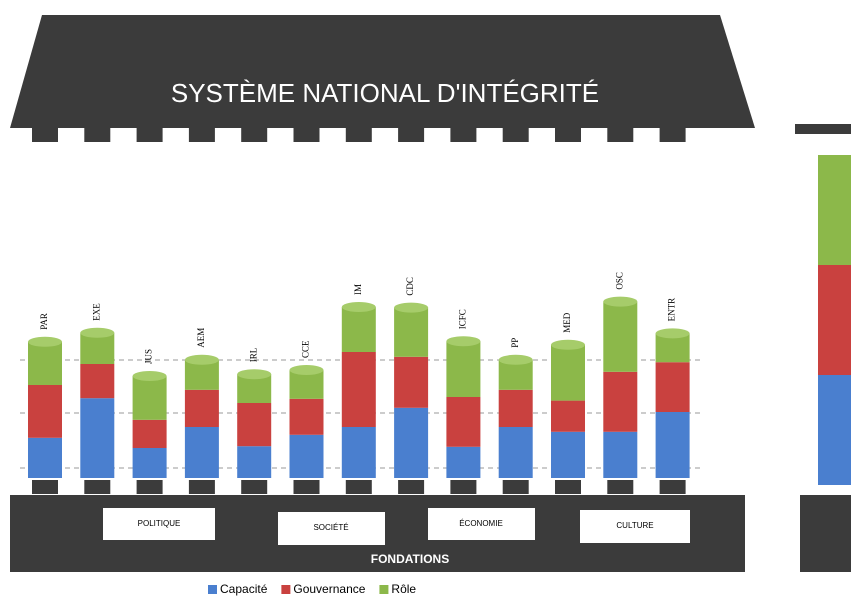  I want to click on side-pillar, so click(823, 348).